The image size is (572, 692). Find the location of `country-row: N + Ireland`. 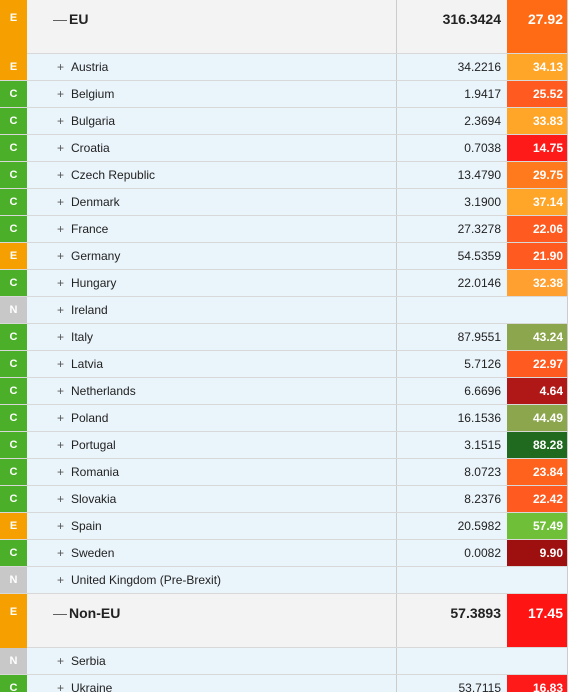

country-row: N + Ireland is located at coordinates (284, 310).